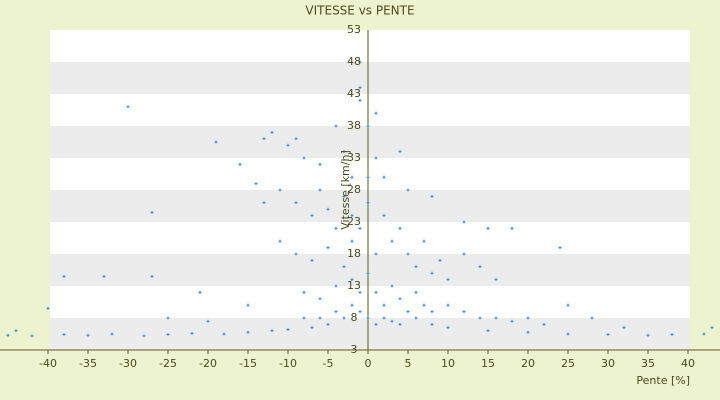  Describe the element at coordinates (368, 363) in the screenshot. I see `x-tick-label: 0` at that location.